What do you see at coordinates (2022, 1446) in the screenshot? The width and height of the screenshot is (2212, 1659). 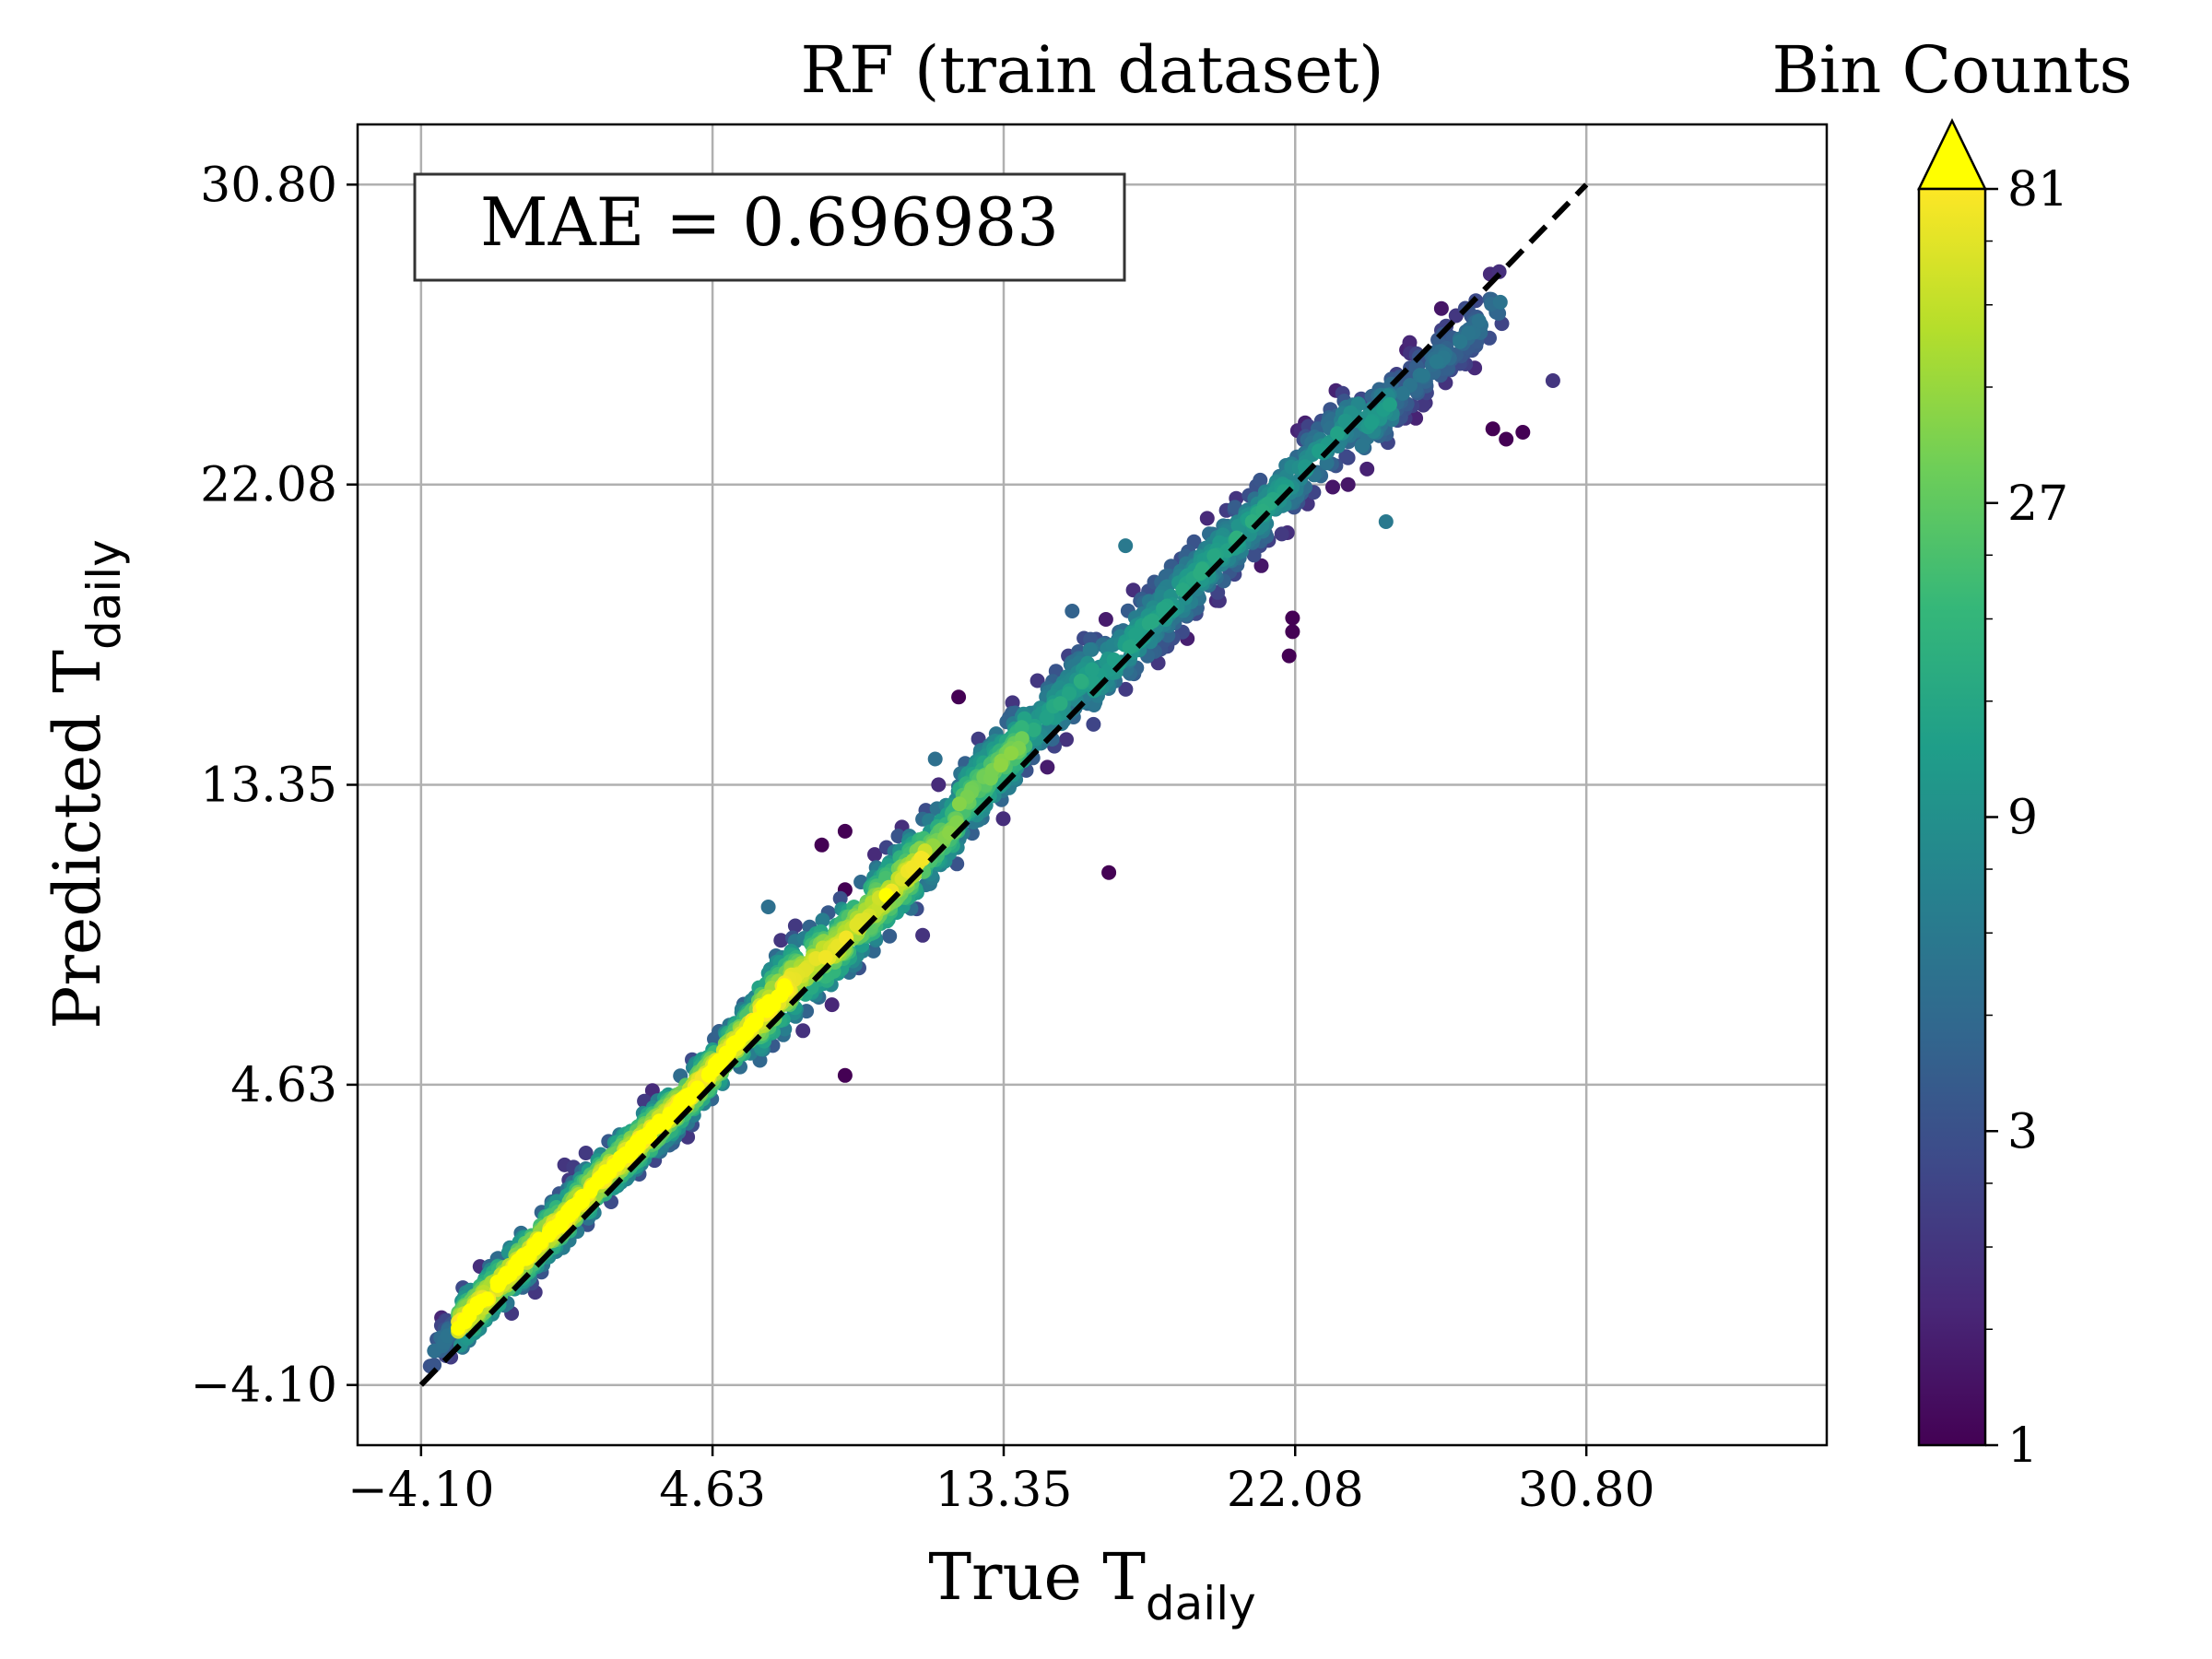 I see `colorbar-tick-label: 1` at bounding box center [2022, 1446].